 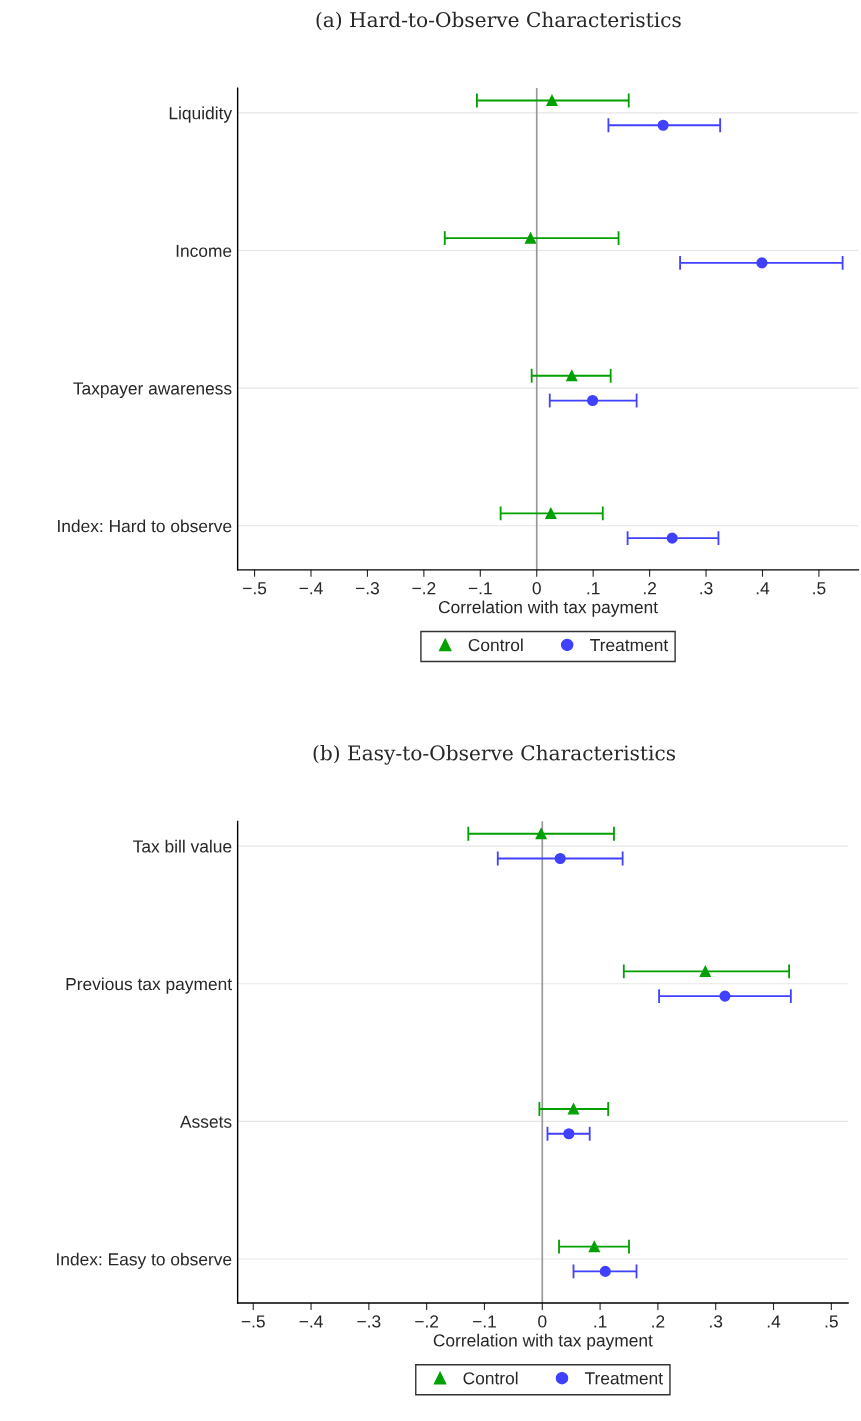 I want to click on y-tick-label: Assets, so click(x=206, y=1121).